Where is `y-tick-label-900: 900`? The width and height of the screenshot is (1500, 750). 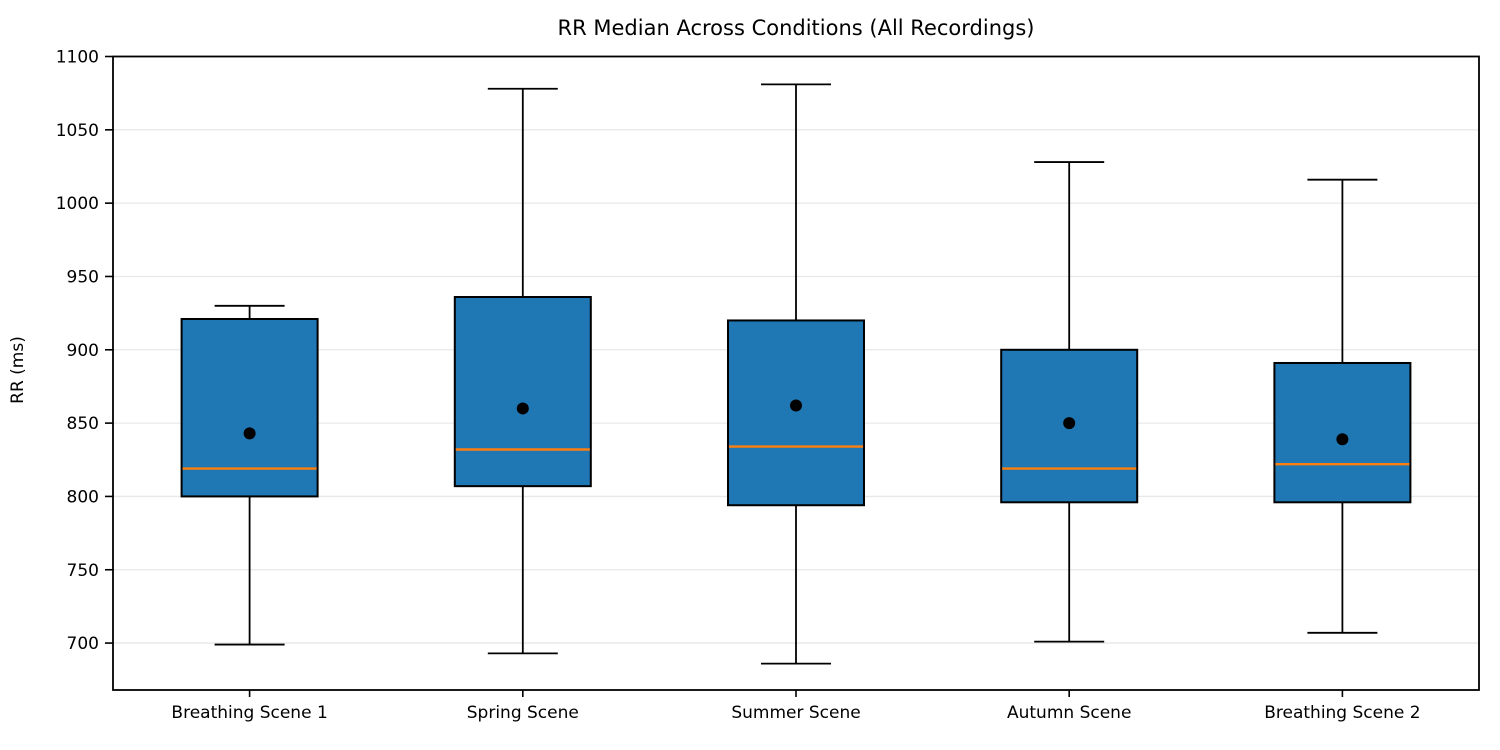 y-tick-label-900: 900 is located at coordinates (83, 351).